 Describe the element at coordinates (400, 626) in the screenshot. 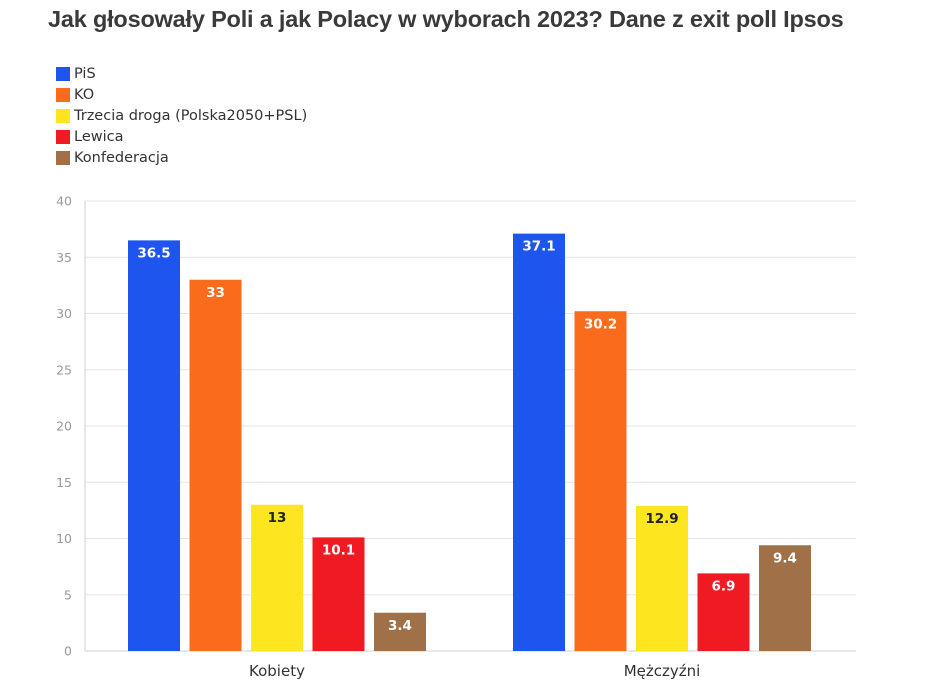

I see `value-label-konfederacja-kobiety: 3.4` at that location.